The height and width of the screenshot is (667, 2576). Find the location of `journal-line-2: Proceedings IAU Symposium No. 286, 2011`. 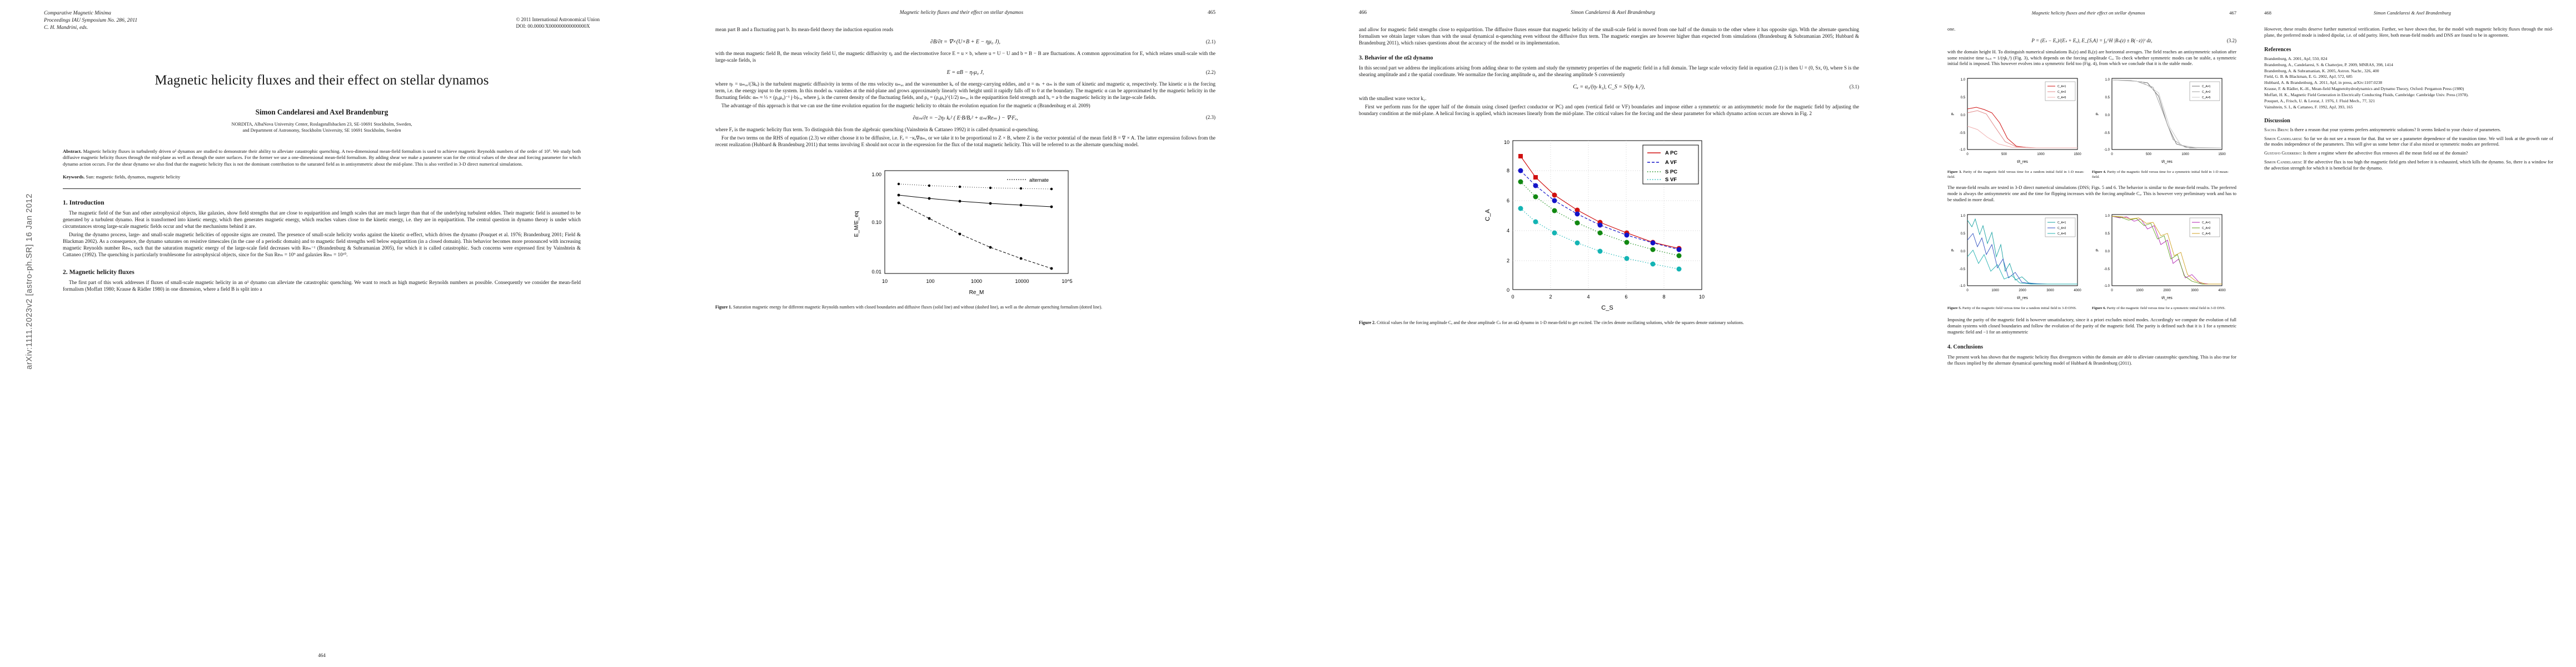

journal-line-2: Proceedings IAU Symposium No. 286, 2011 is located at coordinates (91, 20).